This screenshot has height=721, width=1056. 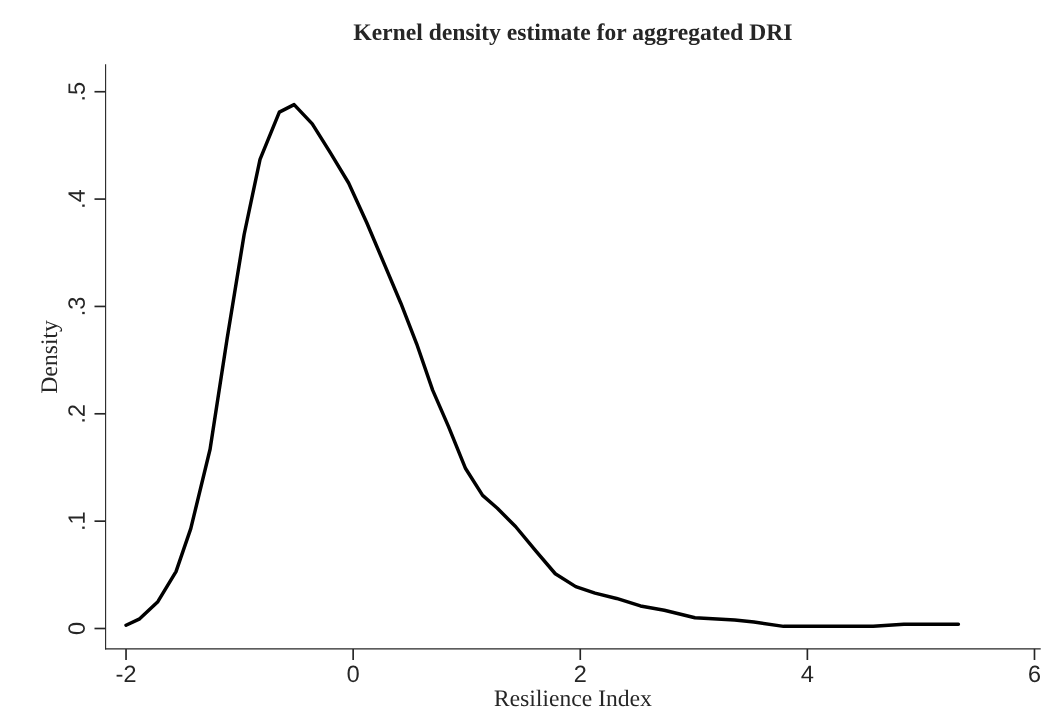 I want to click on y-tick-label: .4, so click(x=76, y=198).